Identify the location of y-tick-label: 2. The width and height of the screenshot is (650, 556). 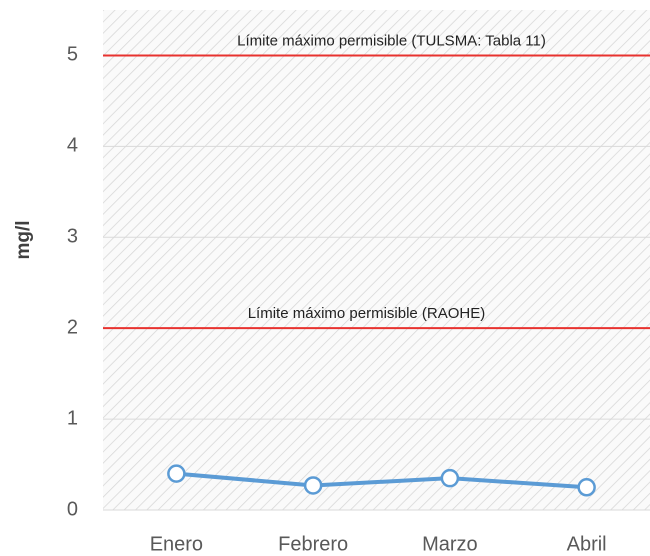
(72, 327).